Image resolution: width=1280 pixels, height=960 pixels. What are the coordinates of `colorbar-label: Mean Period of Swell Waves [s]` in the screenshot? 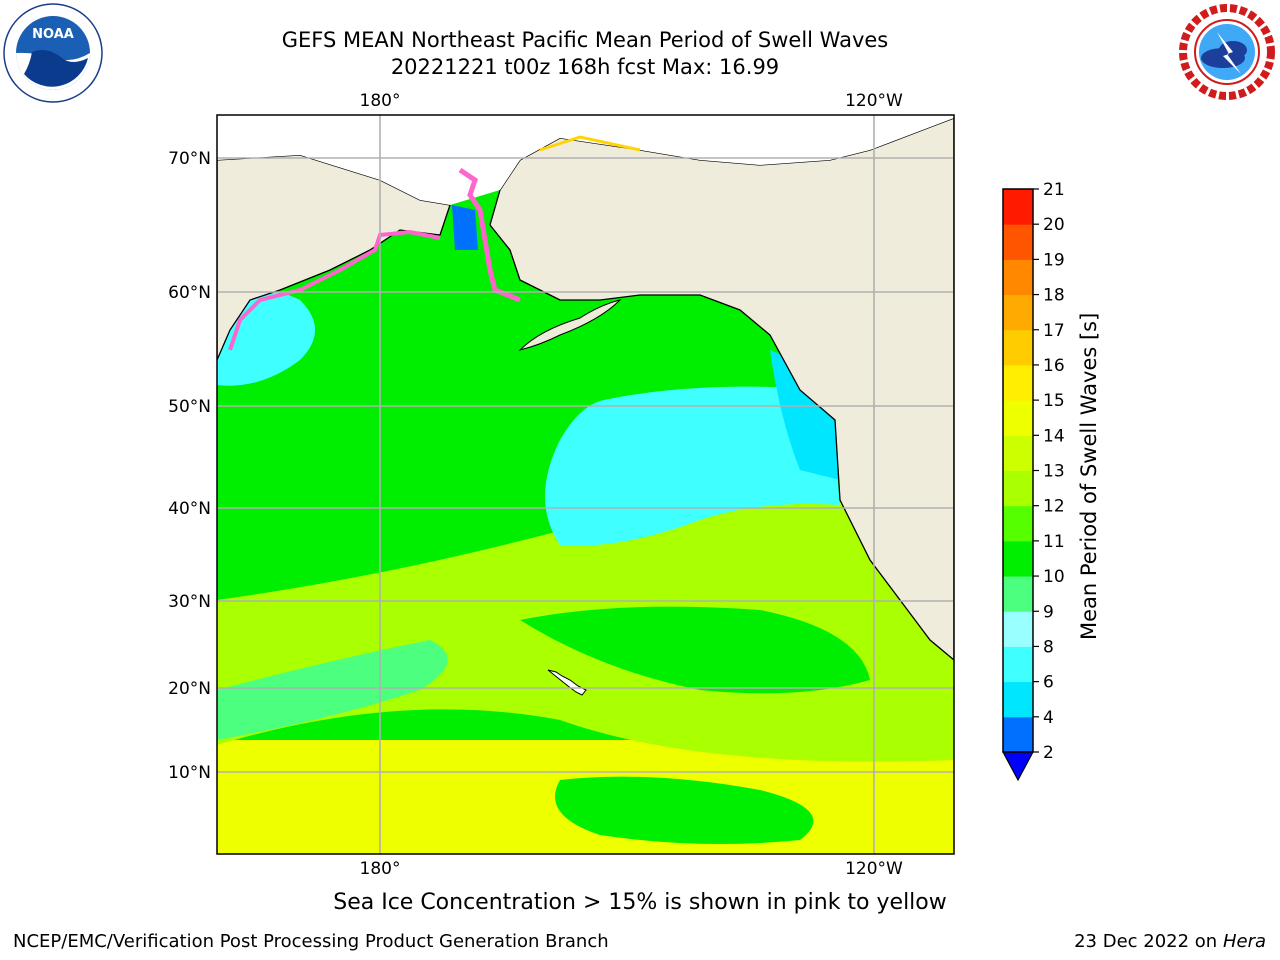 It's located at (1089, 476).